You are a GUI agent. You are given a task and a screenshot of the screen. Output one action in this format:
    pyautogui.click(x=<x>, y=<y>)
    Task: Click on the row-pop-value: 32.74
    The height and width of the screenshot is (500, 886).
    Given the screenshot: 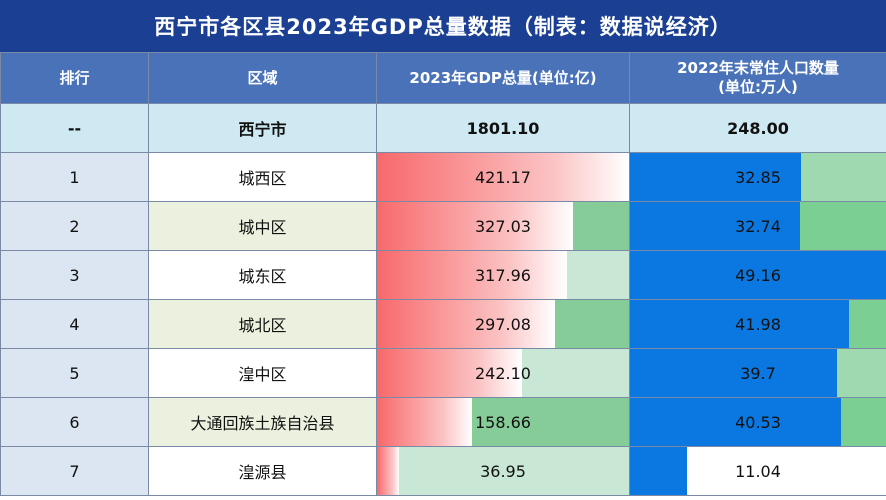 What is the action you would take?
    pyautogui.click(x=758, y=226)
    